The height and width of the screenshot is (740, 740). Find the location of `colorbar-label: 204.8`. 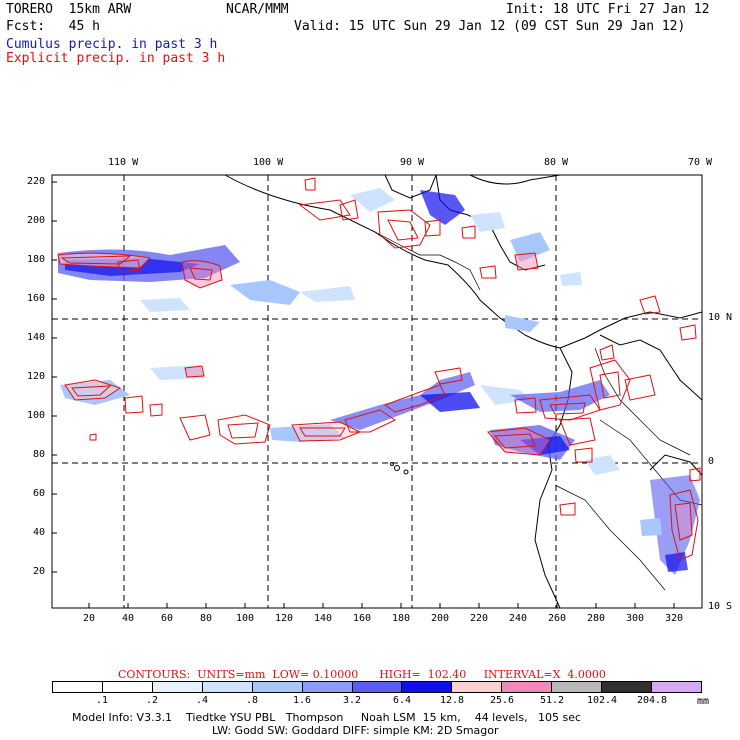

colorbar-label: 204.8 is located at coordinates (652, 700).